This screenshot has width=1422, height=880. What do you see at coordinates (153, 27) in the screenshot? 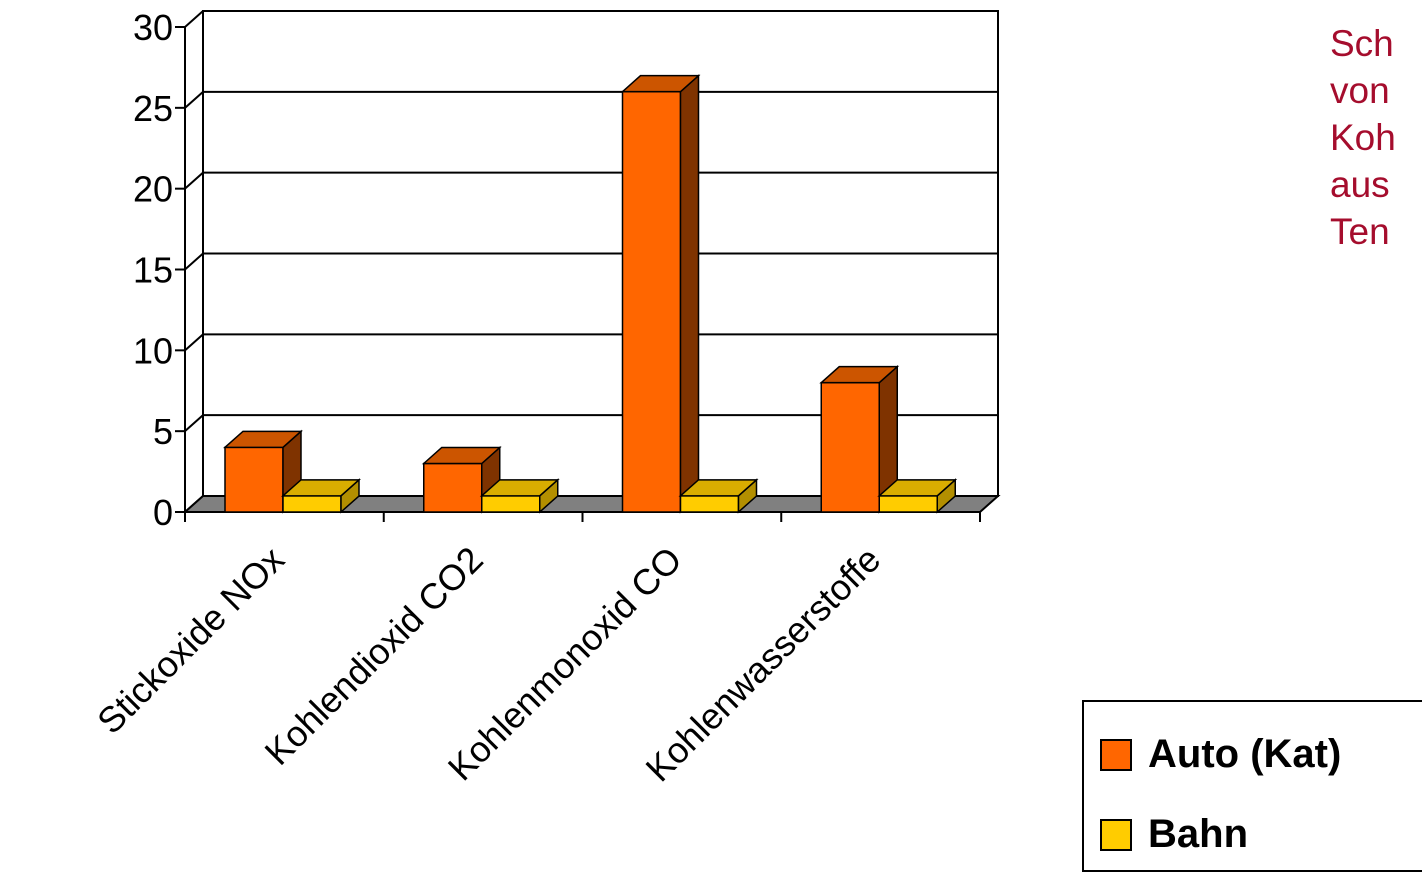
I see `y-tick-label: 30` at bounding box center [153, 27].